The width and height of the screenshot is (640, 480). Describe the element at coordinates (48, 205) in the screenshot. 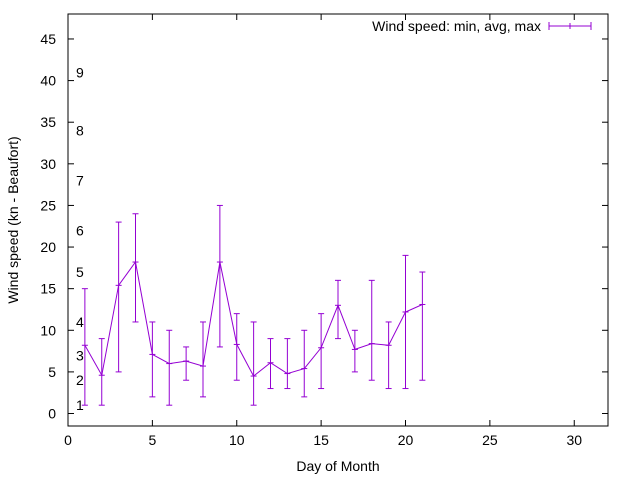

I see `y-tick-label: 25` at that location.